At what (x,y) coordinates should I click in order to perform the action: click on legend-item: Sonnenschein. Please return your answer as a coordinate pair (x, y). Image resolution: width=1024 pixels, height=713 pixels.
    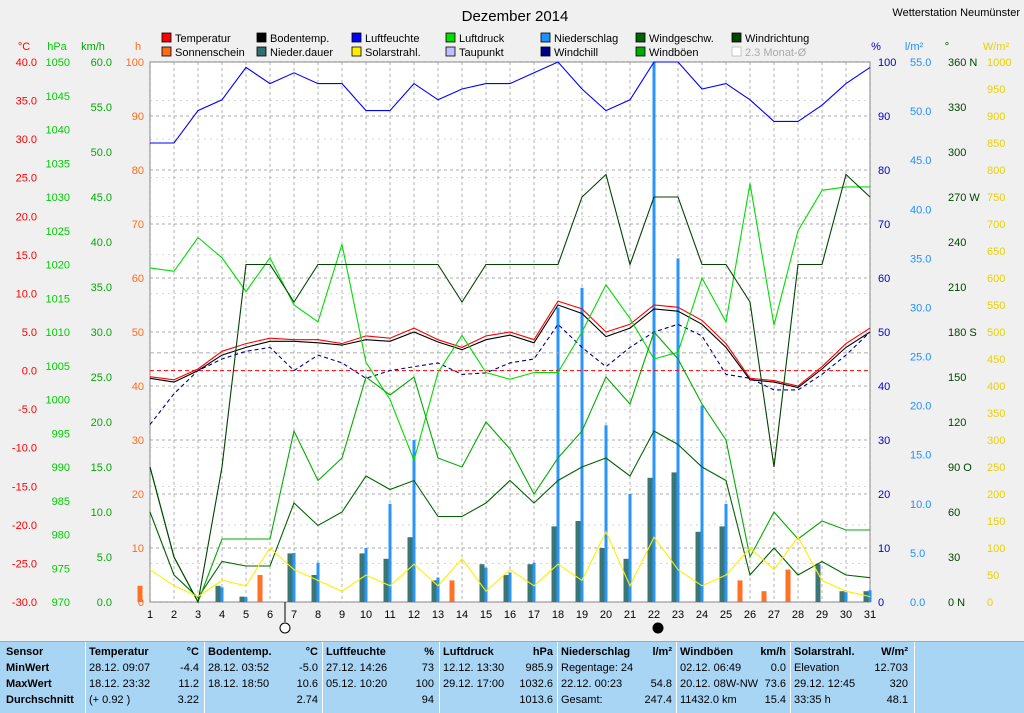
    Looking at the image, I should click on (203, 52).